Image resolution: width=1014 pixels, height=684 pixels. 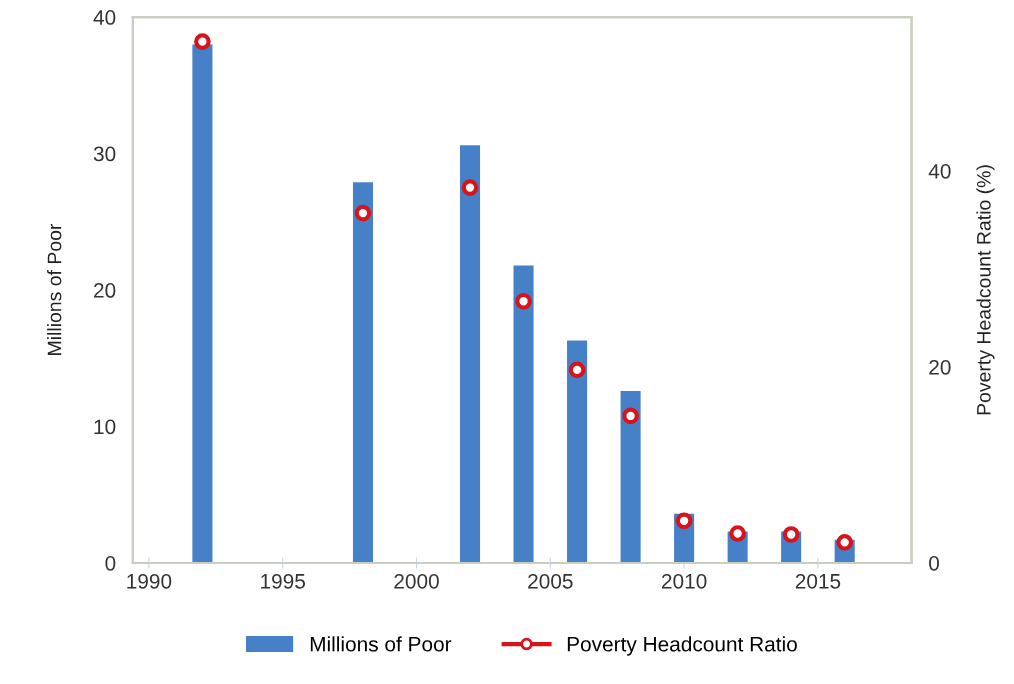 What do you see at coordinates (110, 563) in the screenshot?
I see `y-tick-label: 0` at bounding box center [110, 563].